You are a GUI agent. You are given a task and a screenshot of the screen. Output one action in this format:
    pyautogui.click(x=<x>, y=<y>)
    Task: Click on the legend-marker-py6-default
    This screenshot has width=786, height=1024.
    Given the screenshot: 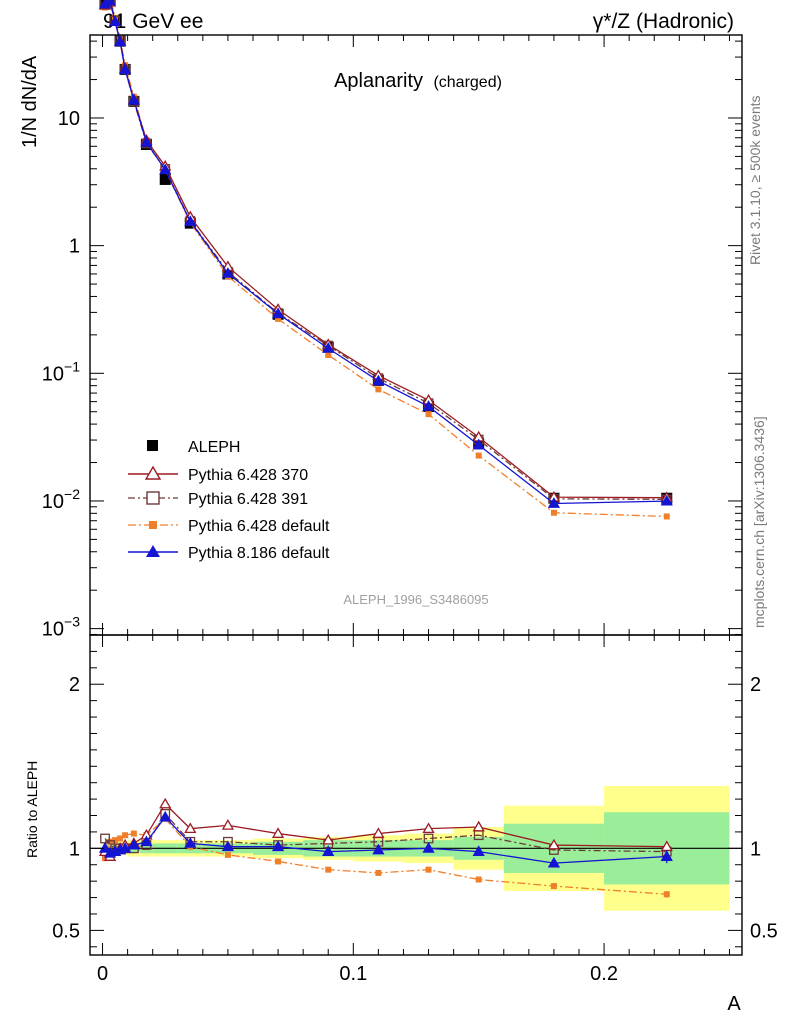 What is the action you would take?
    pyautogui.click(x=153, y=525)
    